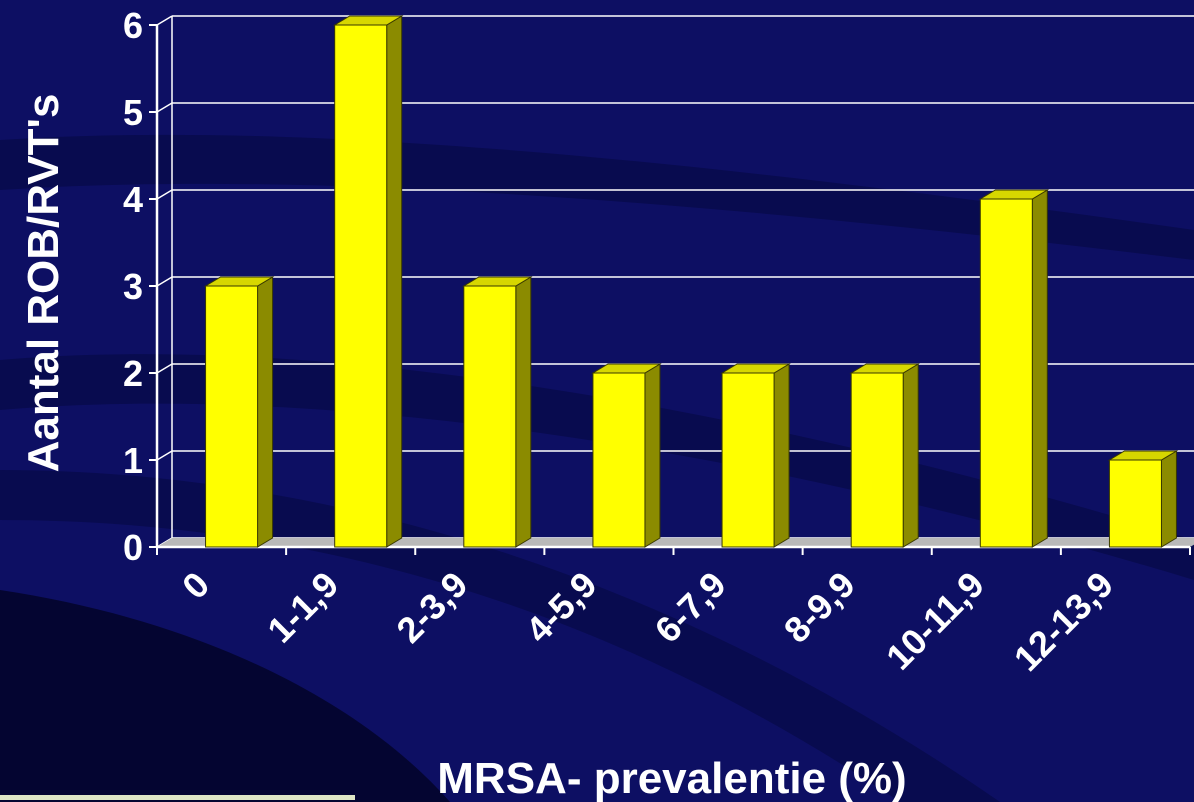 This screenshot has height=802, width=1194. I want to click on y-tick-label: 6, so click(133, 25).